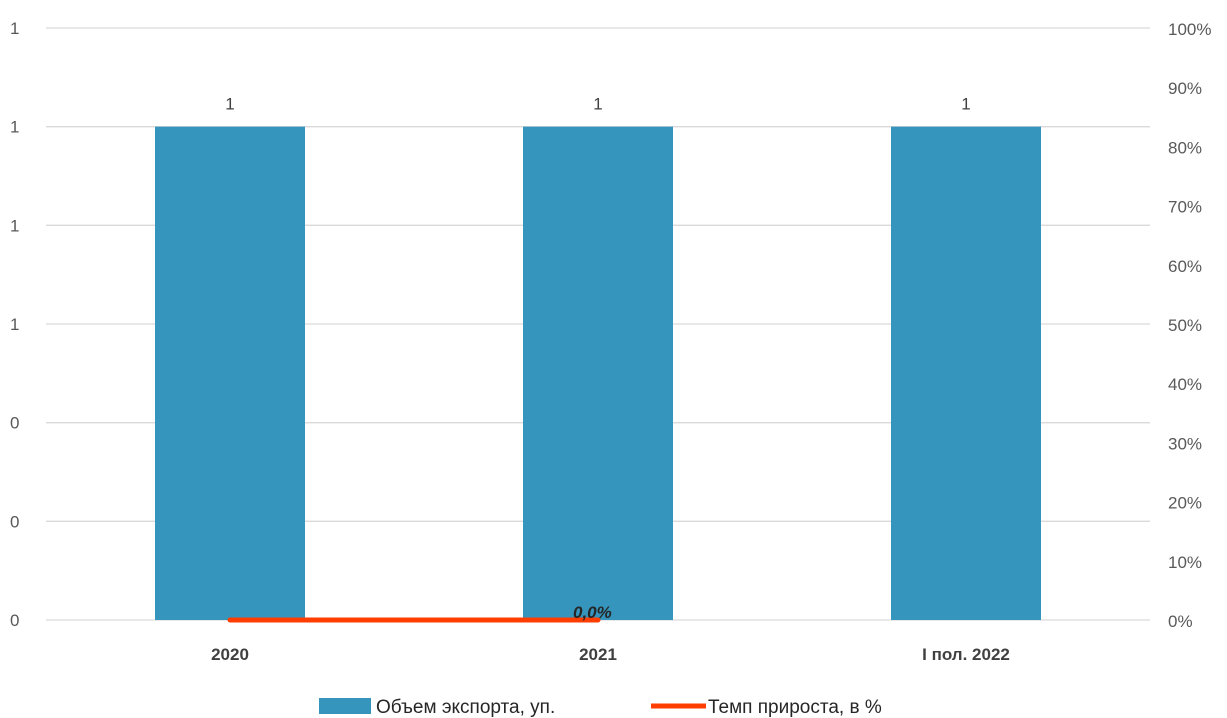 The height and width of the screenshot is (718, 1227). I want to click on left-axis-ticks: 0 0 0 1 1 1 1, so click(14, 324).